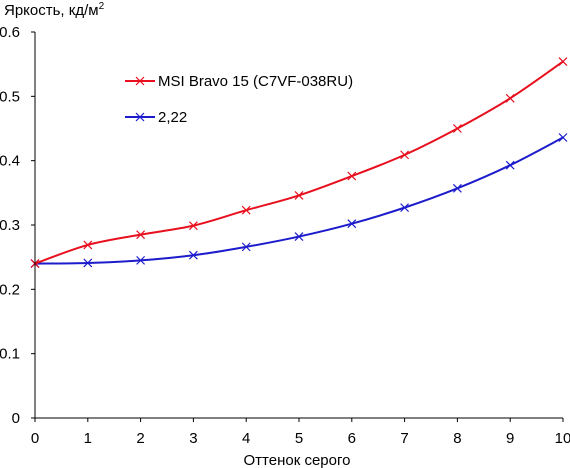 Image resolution: width=570 pixels, height=468 pixels. I want to click on x-axis-title: Оттенок серого, so click(297, 460).